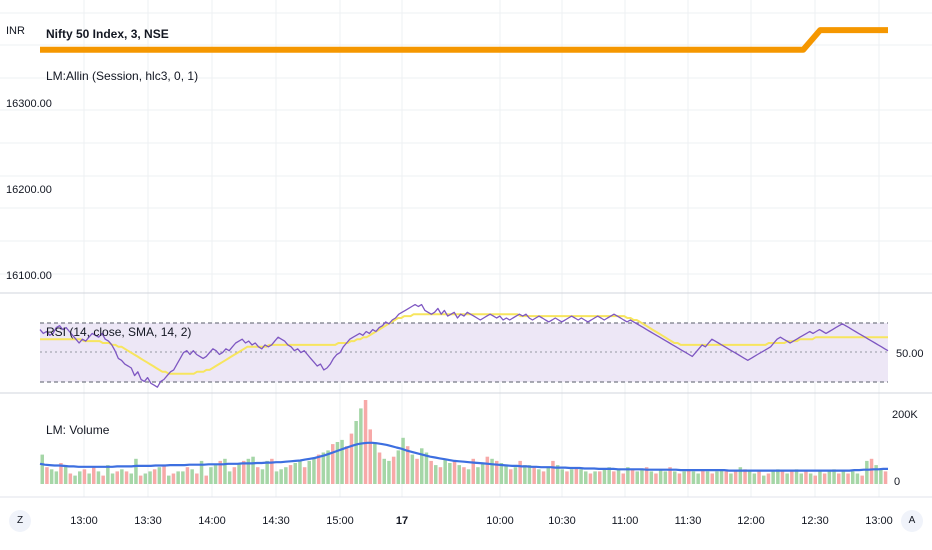 Image resolution: width=932 pixels, height=550 pixels. Describe the element at coordinates (78, 430) in the screenshot. I see `volume-legend: LM: Volume` at that location.